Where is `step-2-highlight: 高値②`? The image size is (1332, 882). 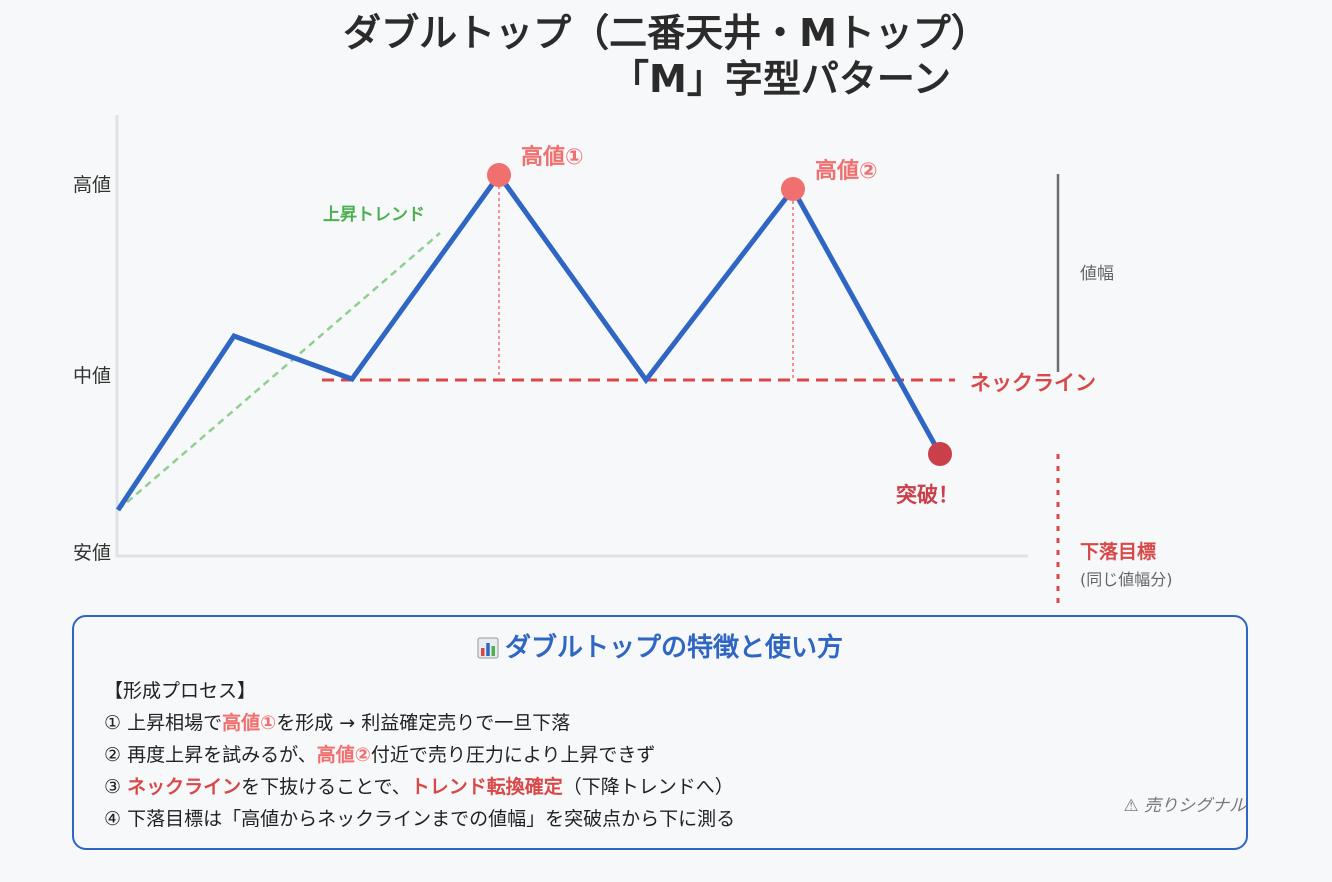
step-2-highlight: 高値② is located at coordinates (343, 755).